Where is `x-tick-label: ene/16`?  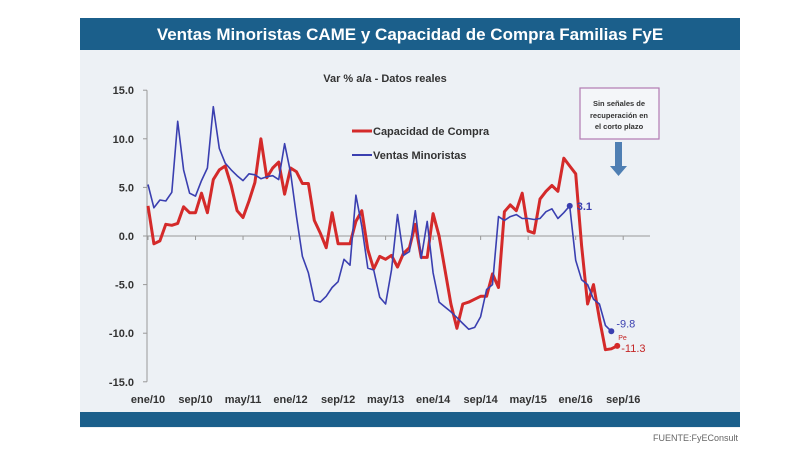
x-tick-label: ene/16 is located at coordinates (576, 400).